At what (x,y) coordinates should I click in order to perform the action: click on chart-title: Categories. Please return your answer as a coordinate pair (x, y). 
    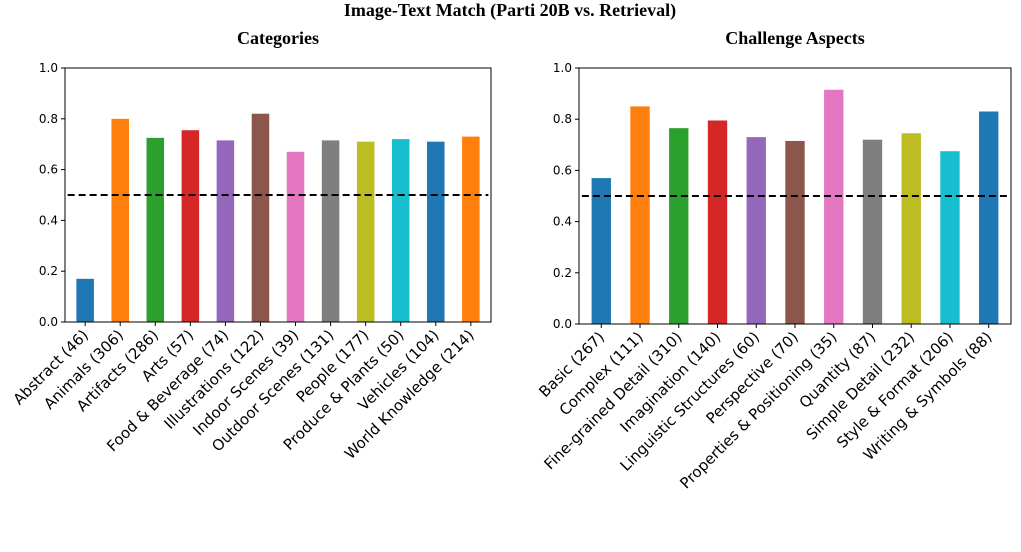
    Looking at the image, I should click on (278, 38).